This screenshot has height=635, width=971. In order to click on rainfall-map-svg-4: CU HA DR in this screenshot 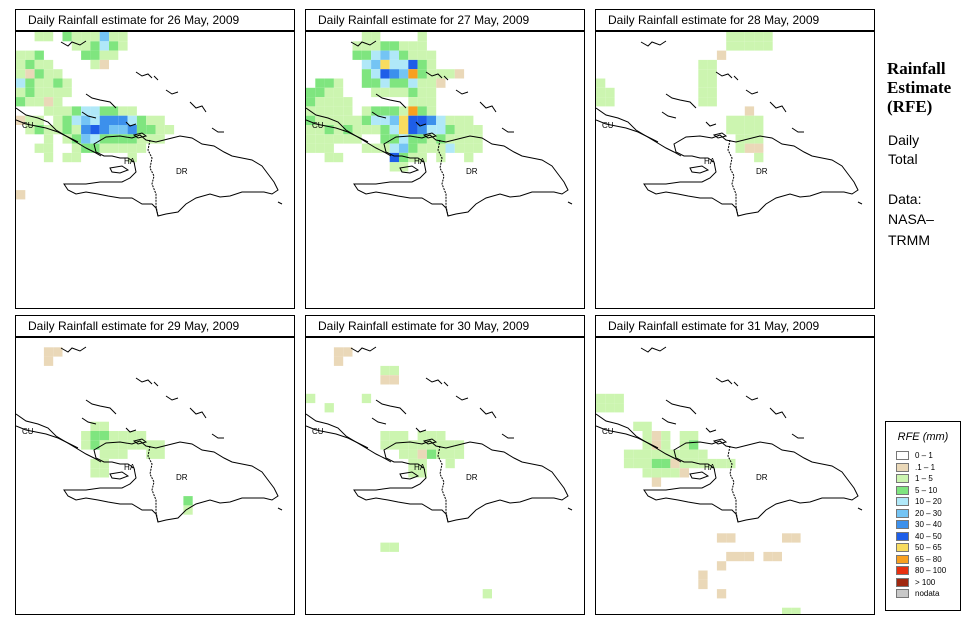, I will do `click(149, 434)`.